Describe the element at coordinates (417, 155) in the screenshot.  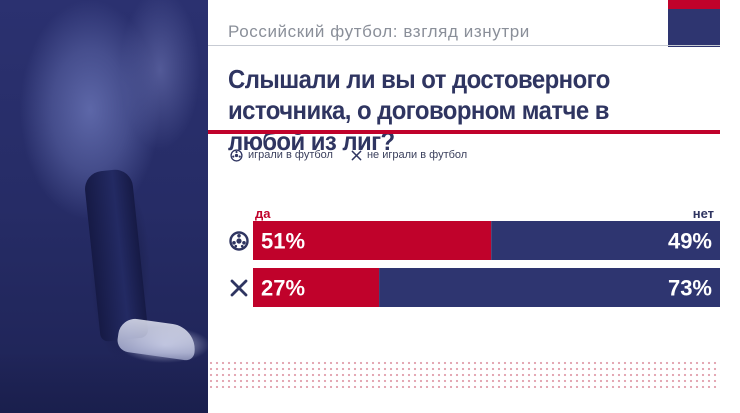
I see `legend-label-not-played: не играли в футбол` at that location.